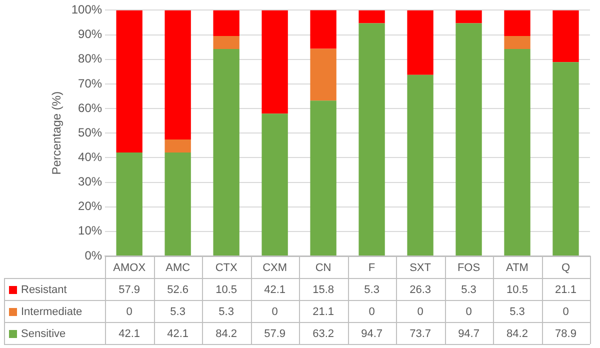  Describe the element at coordinates (420, 290) in the screenshot. I see `data-label: 26.3` at that location.